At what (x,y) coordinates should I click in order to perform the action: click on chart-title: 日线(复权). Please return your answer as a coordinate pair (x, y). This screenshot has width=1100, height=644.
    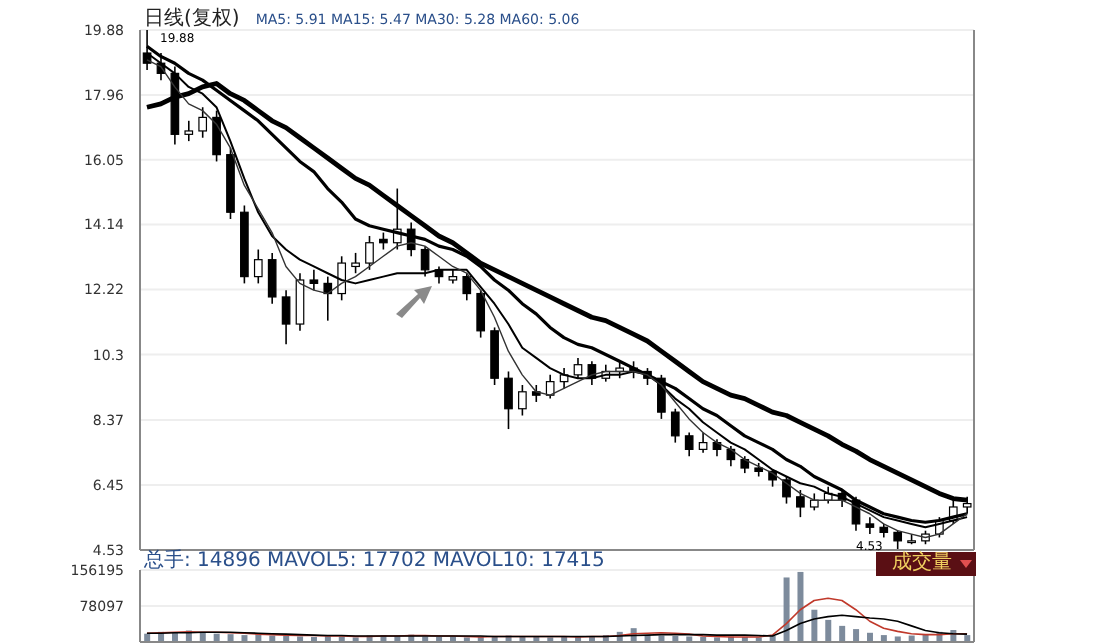
    Looking at the image, I should click on (192, 19).